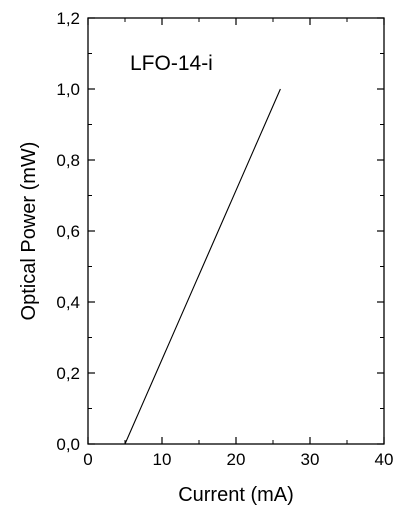  I want to click on x-tick-label: 30, so click(310, 459).